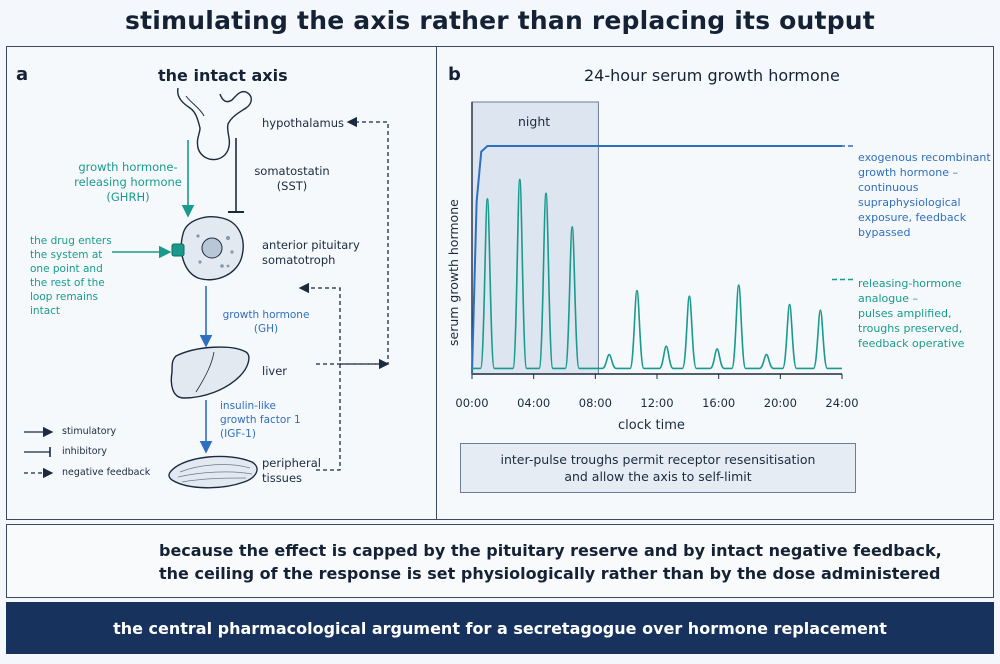  I want to click on panel-divider, so click(436, 283).